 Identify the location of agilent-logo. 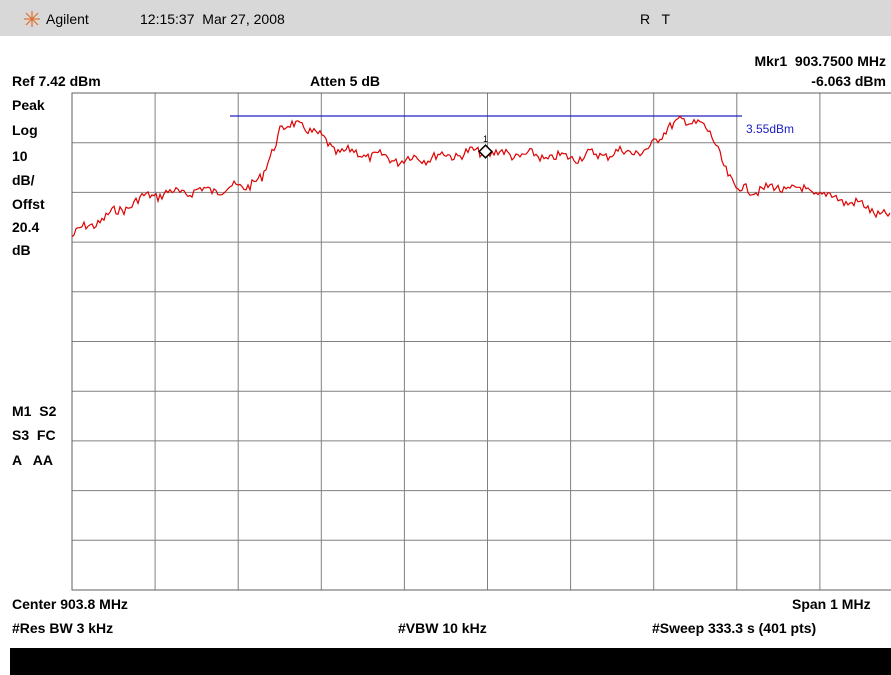
(32, 19).